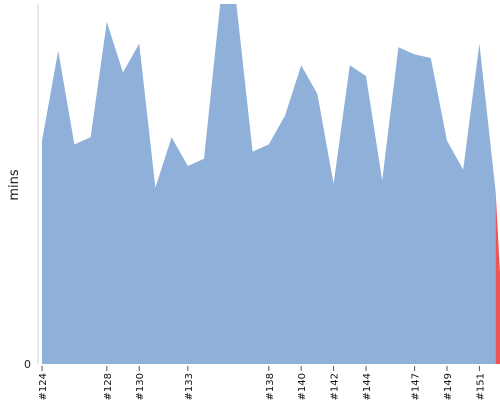 The width and height of the screenshot is (500, 400). I want to click on x-tick-label: #130, so click(140, 386).